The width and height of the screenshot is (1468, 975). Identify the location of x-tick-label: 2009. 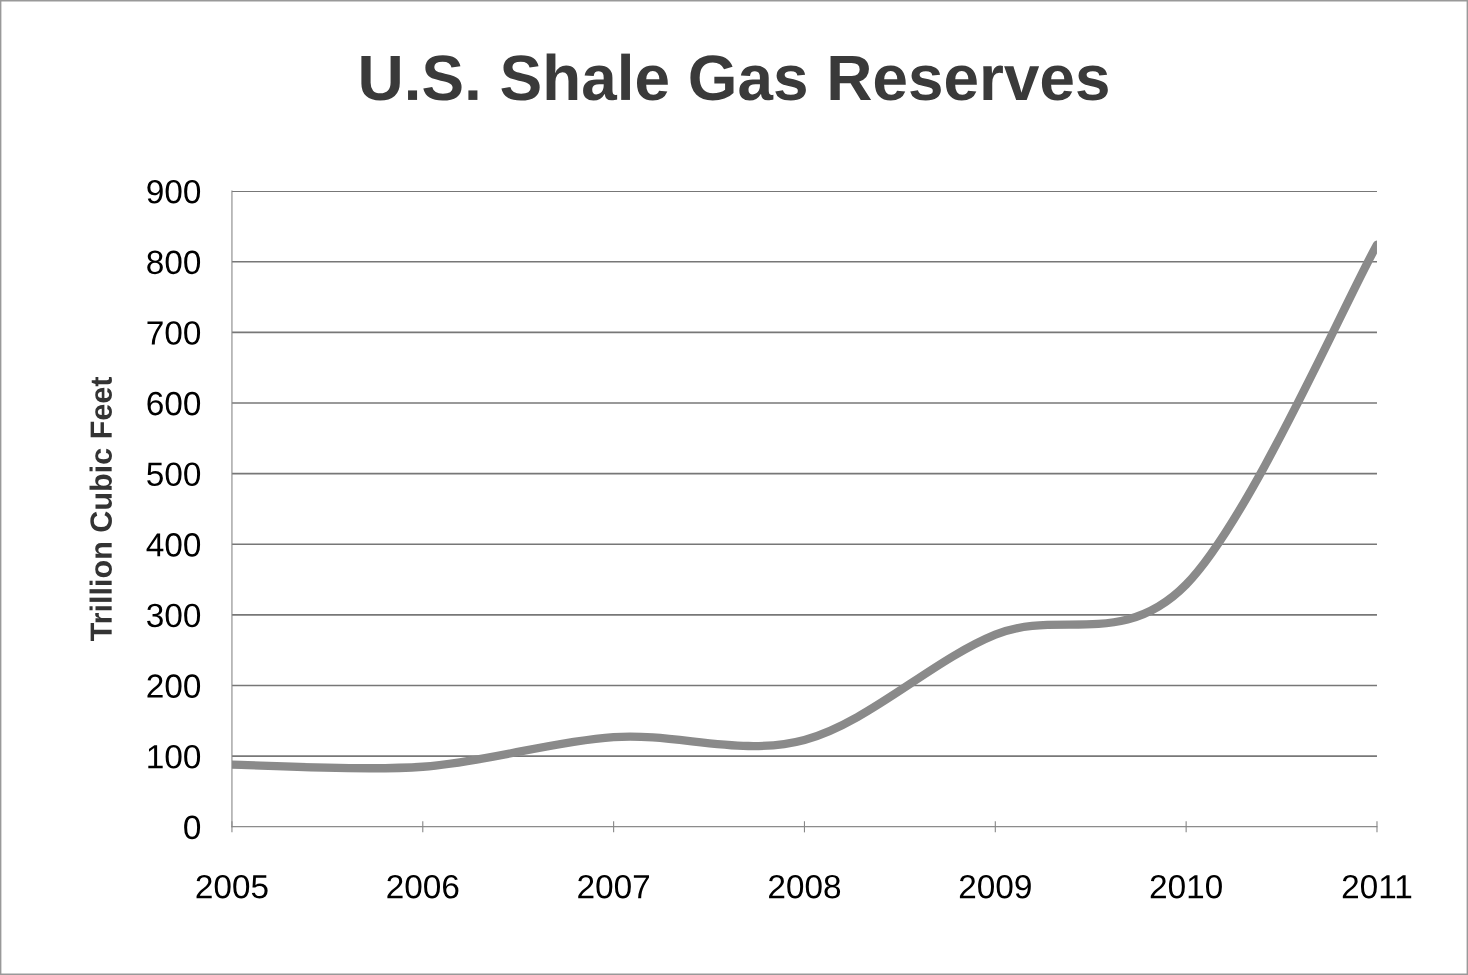
(995, 886).